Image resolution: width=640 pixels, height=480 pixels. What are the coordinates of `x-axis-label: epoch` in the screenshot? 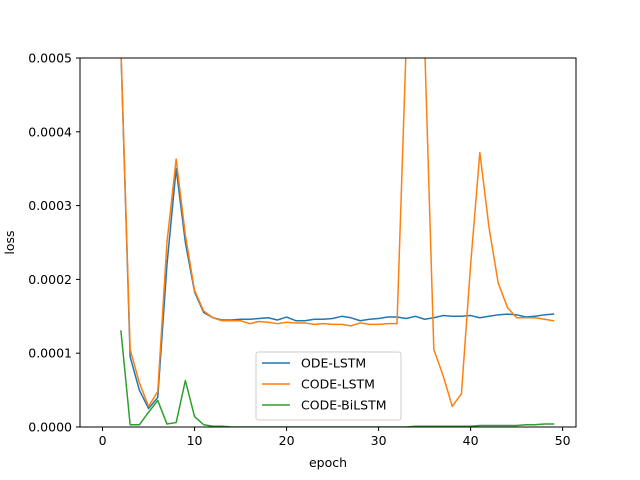 It's located at (328, 462).